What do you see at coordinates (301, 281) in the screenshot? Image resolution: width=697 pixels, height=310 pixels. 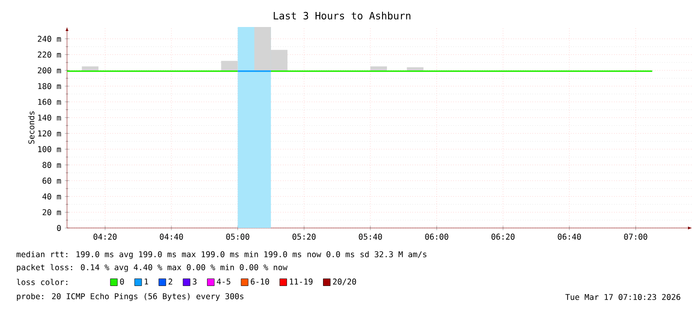 I see `legend-label: 11-19` at bounding box center [301, 281].